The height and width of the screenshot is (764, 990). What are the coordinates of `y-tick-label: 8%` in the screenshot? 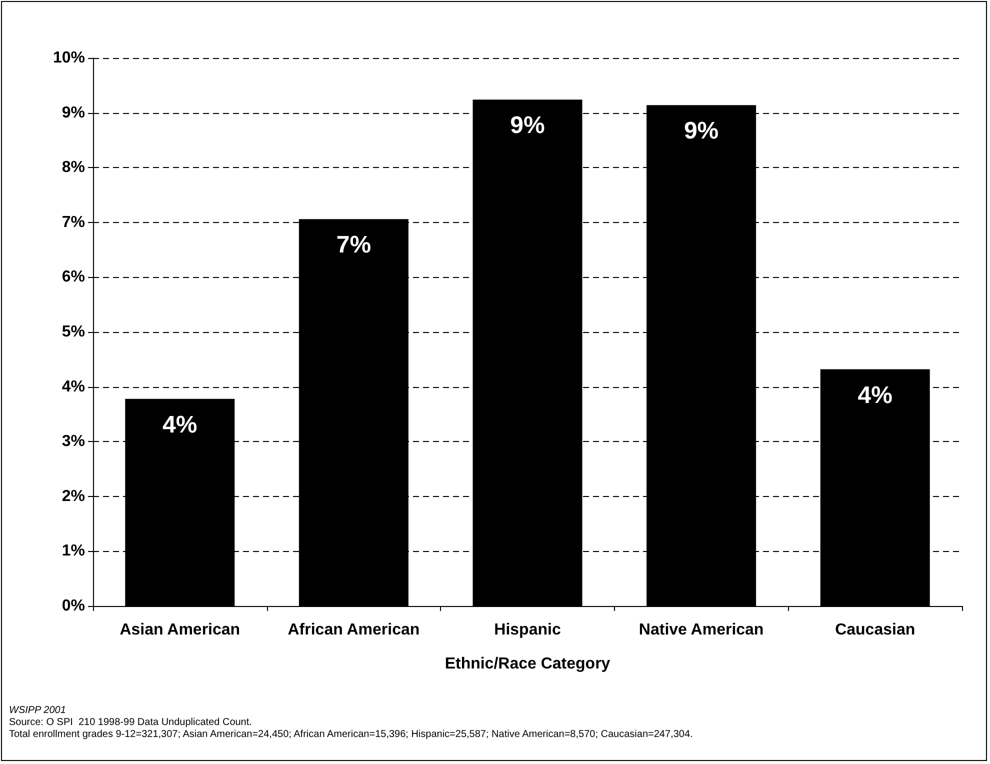 It's located at (73, 167).